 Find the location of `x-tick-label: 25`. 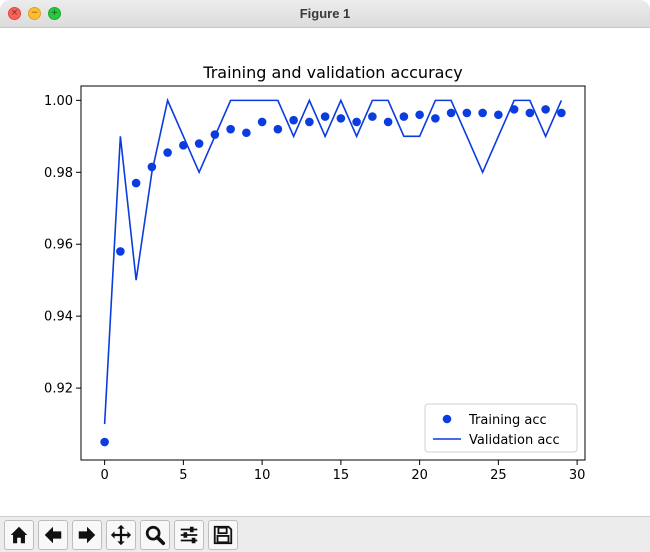

x-tick-label: 25 is located at coordinates (498, 475).